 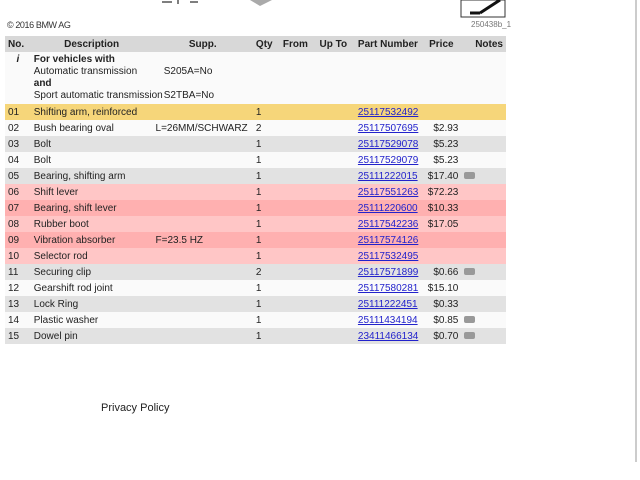 What do you see at coordinates (266, 272) in the screenshot?
I see `quantity: 2` at bounding box center [266, 272].